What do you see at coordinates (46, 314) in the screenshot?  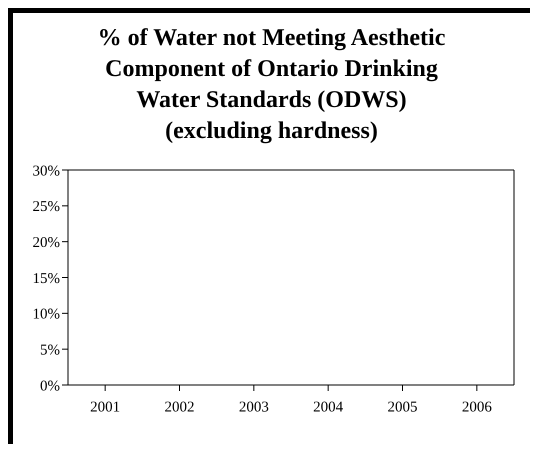 I see `y-tick-label: 10%` at bounding box center [46, 314].